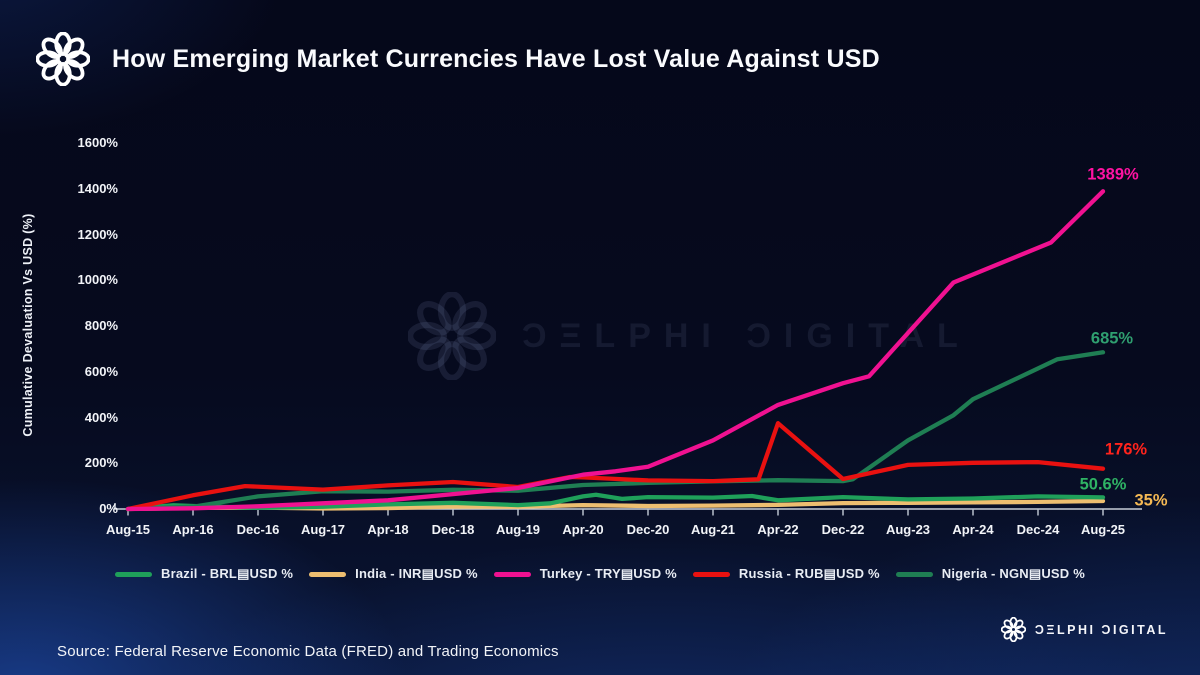 The image size is (1200, 675). I want to click on brand-lockup: ƆΞLPHI ƆIGITAL, so click(1084, 629).